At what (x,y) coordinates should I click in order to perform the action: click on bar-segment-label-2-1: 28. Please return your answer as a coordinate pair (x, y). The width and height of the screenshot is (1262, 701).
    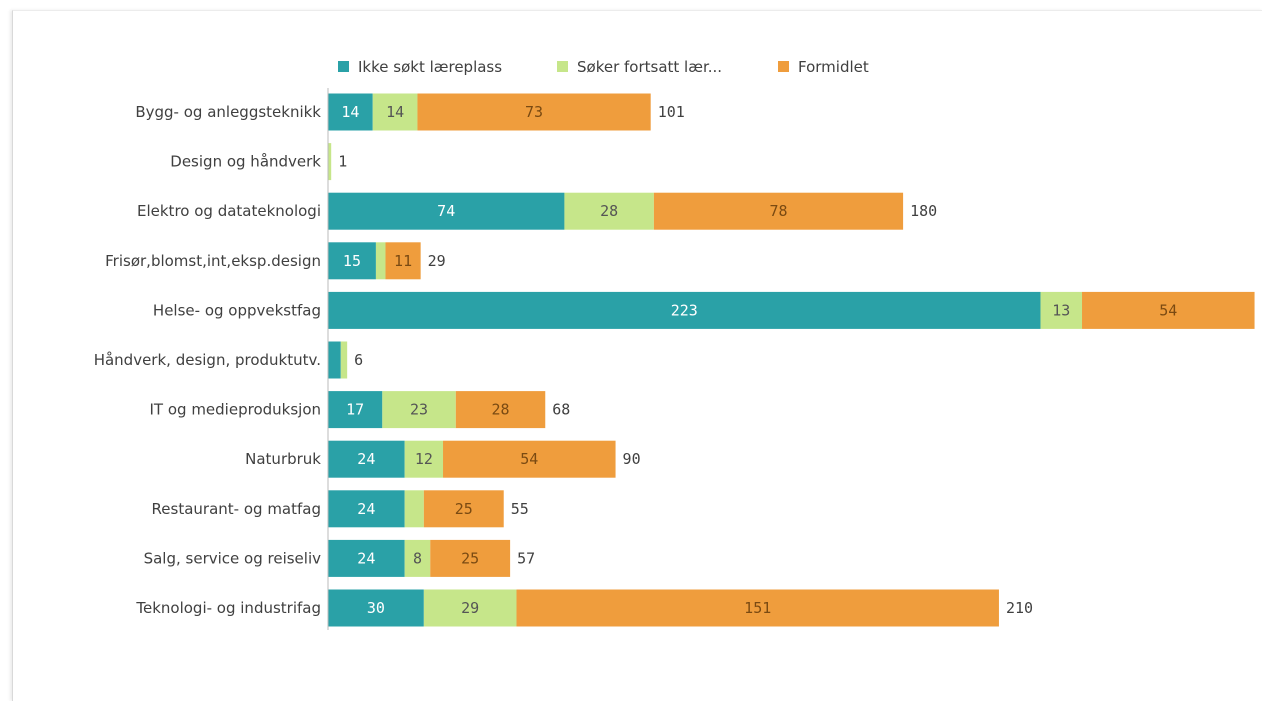
    Looking at the image, I should click on (609, 211).